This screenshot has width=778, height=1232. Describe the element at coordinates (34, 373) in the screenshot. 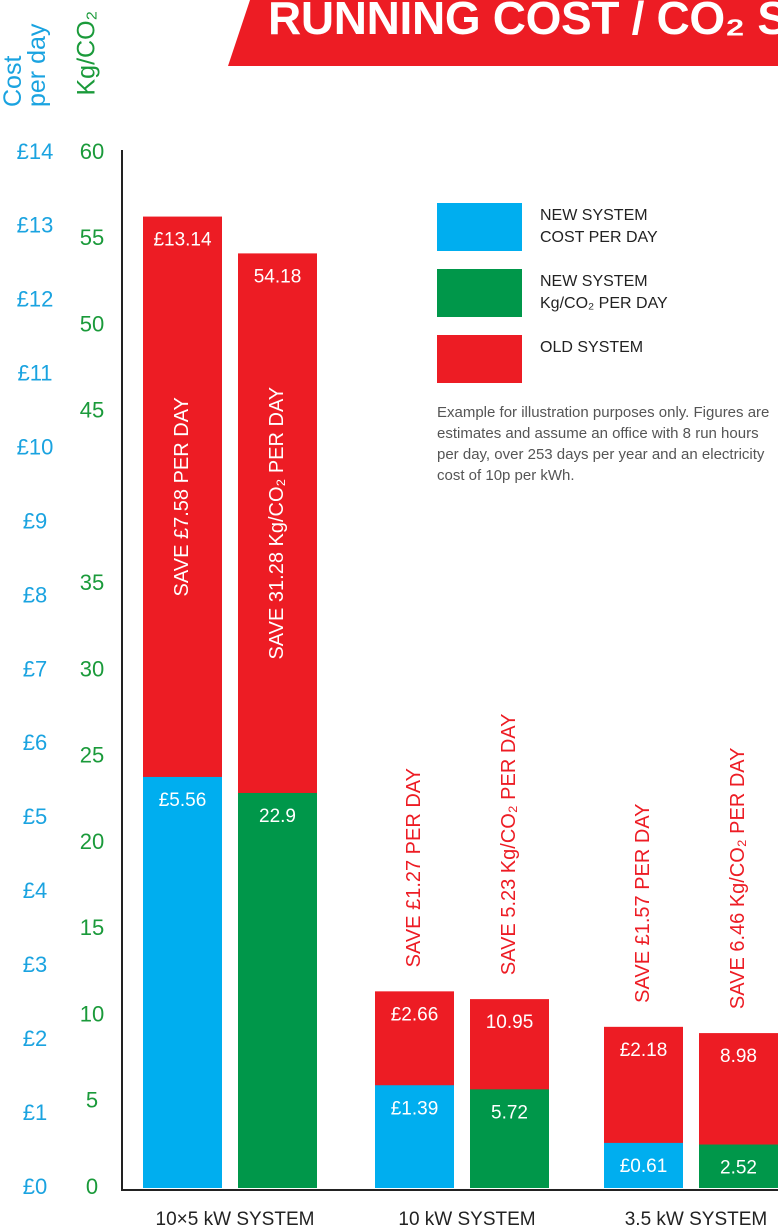

I see `y-tick-label: £11` at that location.